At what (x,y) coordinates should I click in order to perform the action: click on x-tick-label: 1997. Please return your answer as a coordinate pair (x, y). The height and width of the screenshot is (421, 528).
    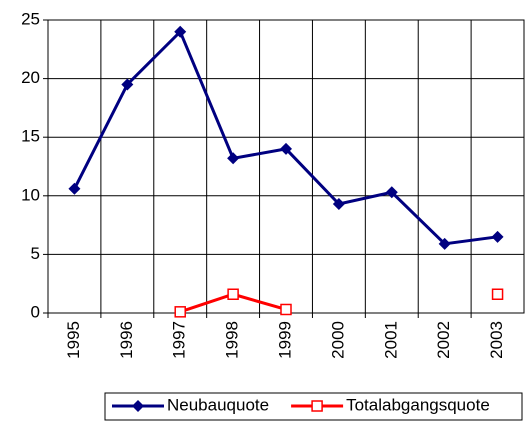
    Looking at the image, I should click on (179, 340).